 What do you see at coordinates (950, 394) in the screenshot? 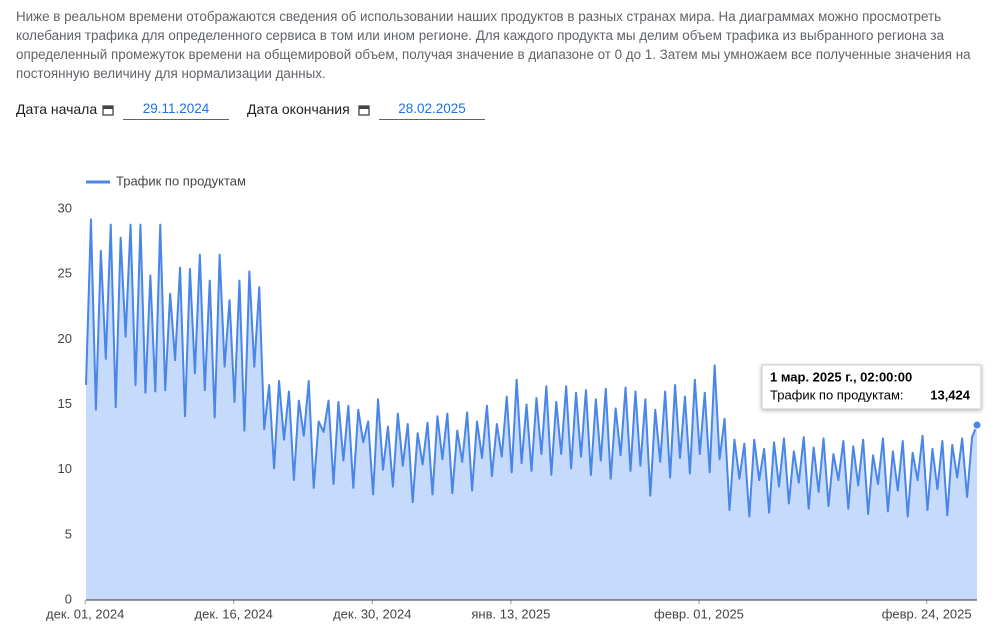
I see `tooltip-value: 13,424` at bounding box center [950, 394].